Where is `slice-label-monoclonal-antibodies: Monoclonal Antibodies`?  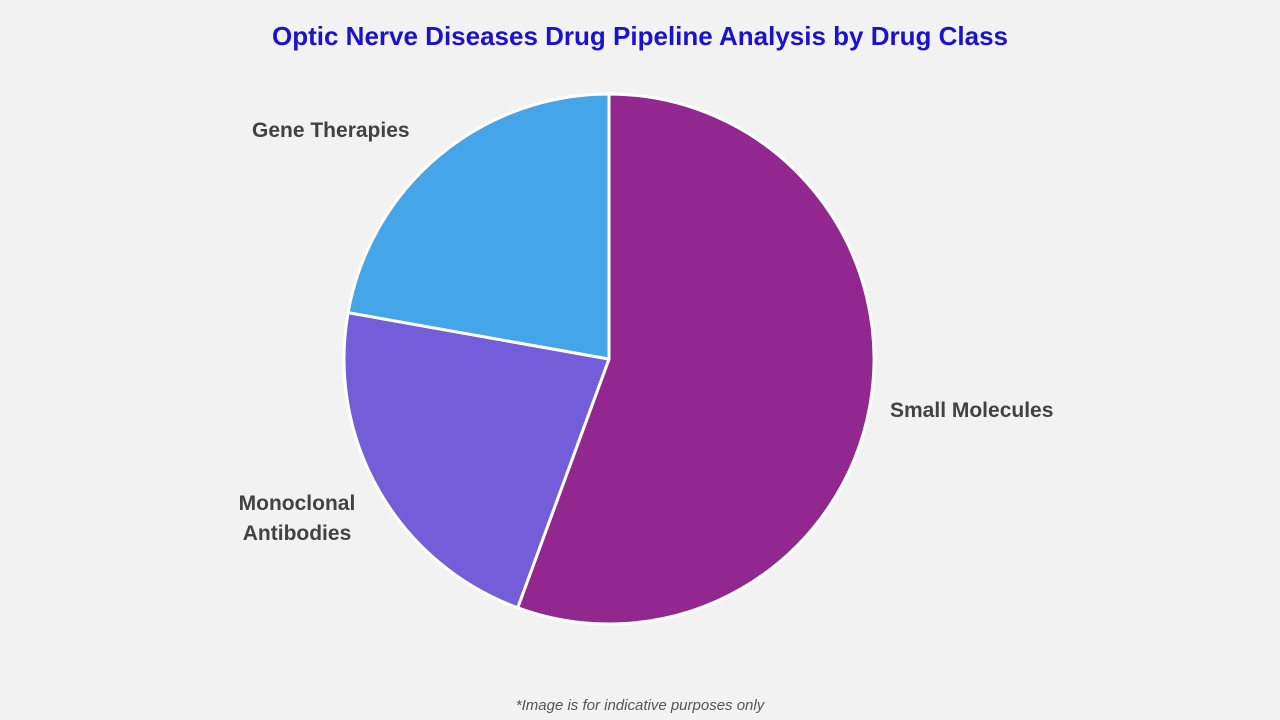
slice-label-monoclonal-antibodies: Monoclonal Antibodies is located at coordinates (297, 518).